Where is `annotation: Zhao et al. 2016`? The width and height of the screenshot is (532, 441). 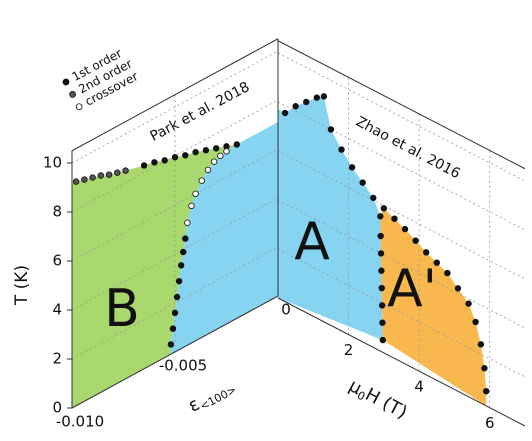 annotation: Zhao et al. 2016 is located at coordinates (408, 148).